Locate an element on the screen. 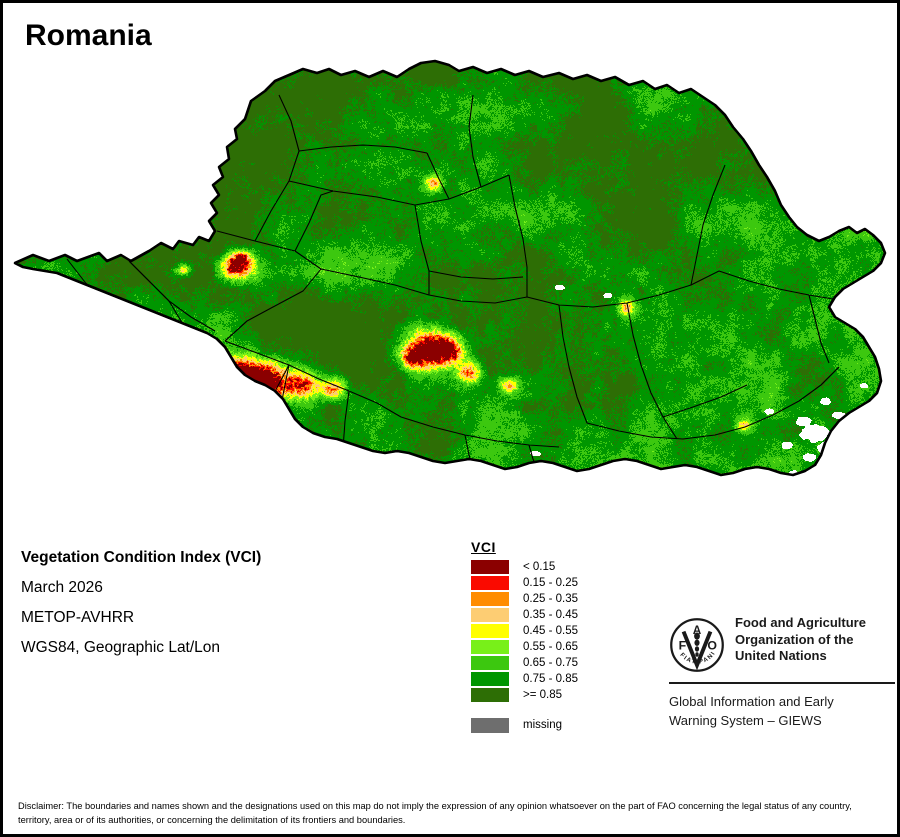 The height and width of the screenshot is (837, 900). info-sensor: METOP-AVHRR is located at coordinates (78, 617).